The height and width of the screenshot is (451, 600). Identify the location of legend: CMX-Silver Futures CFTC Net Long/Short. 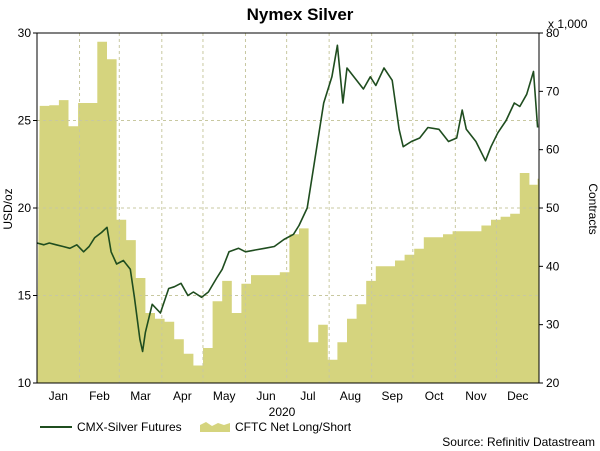
(196, 427).